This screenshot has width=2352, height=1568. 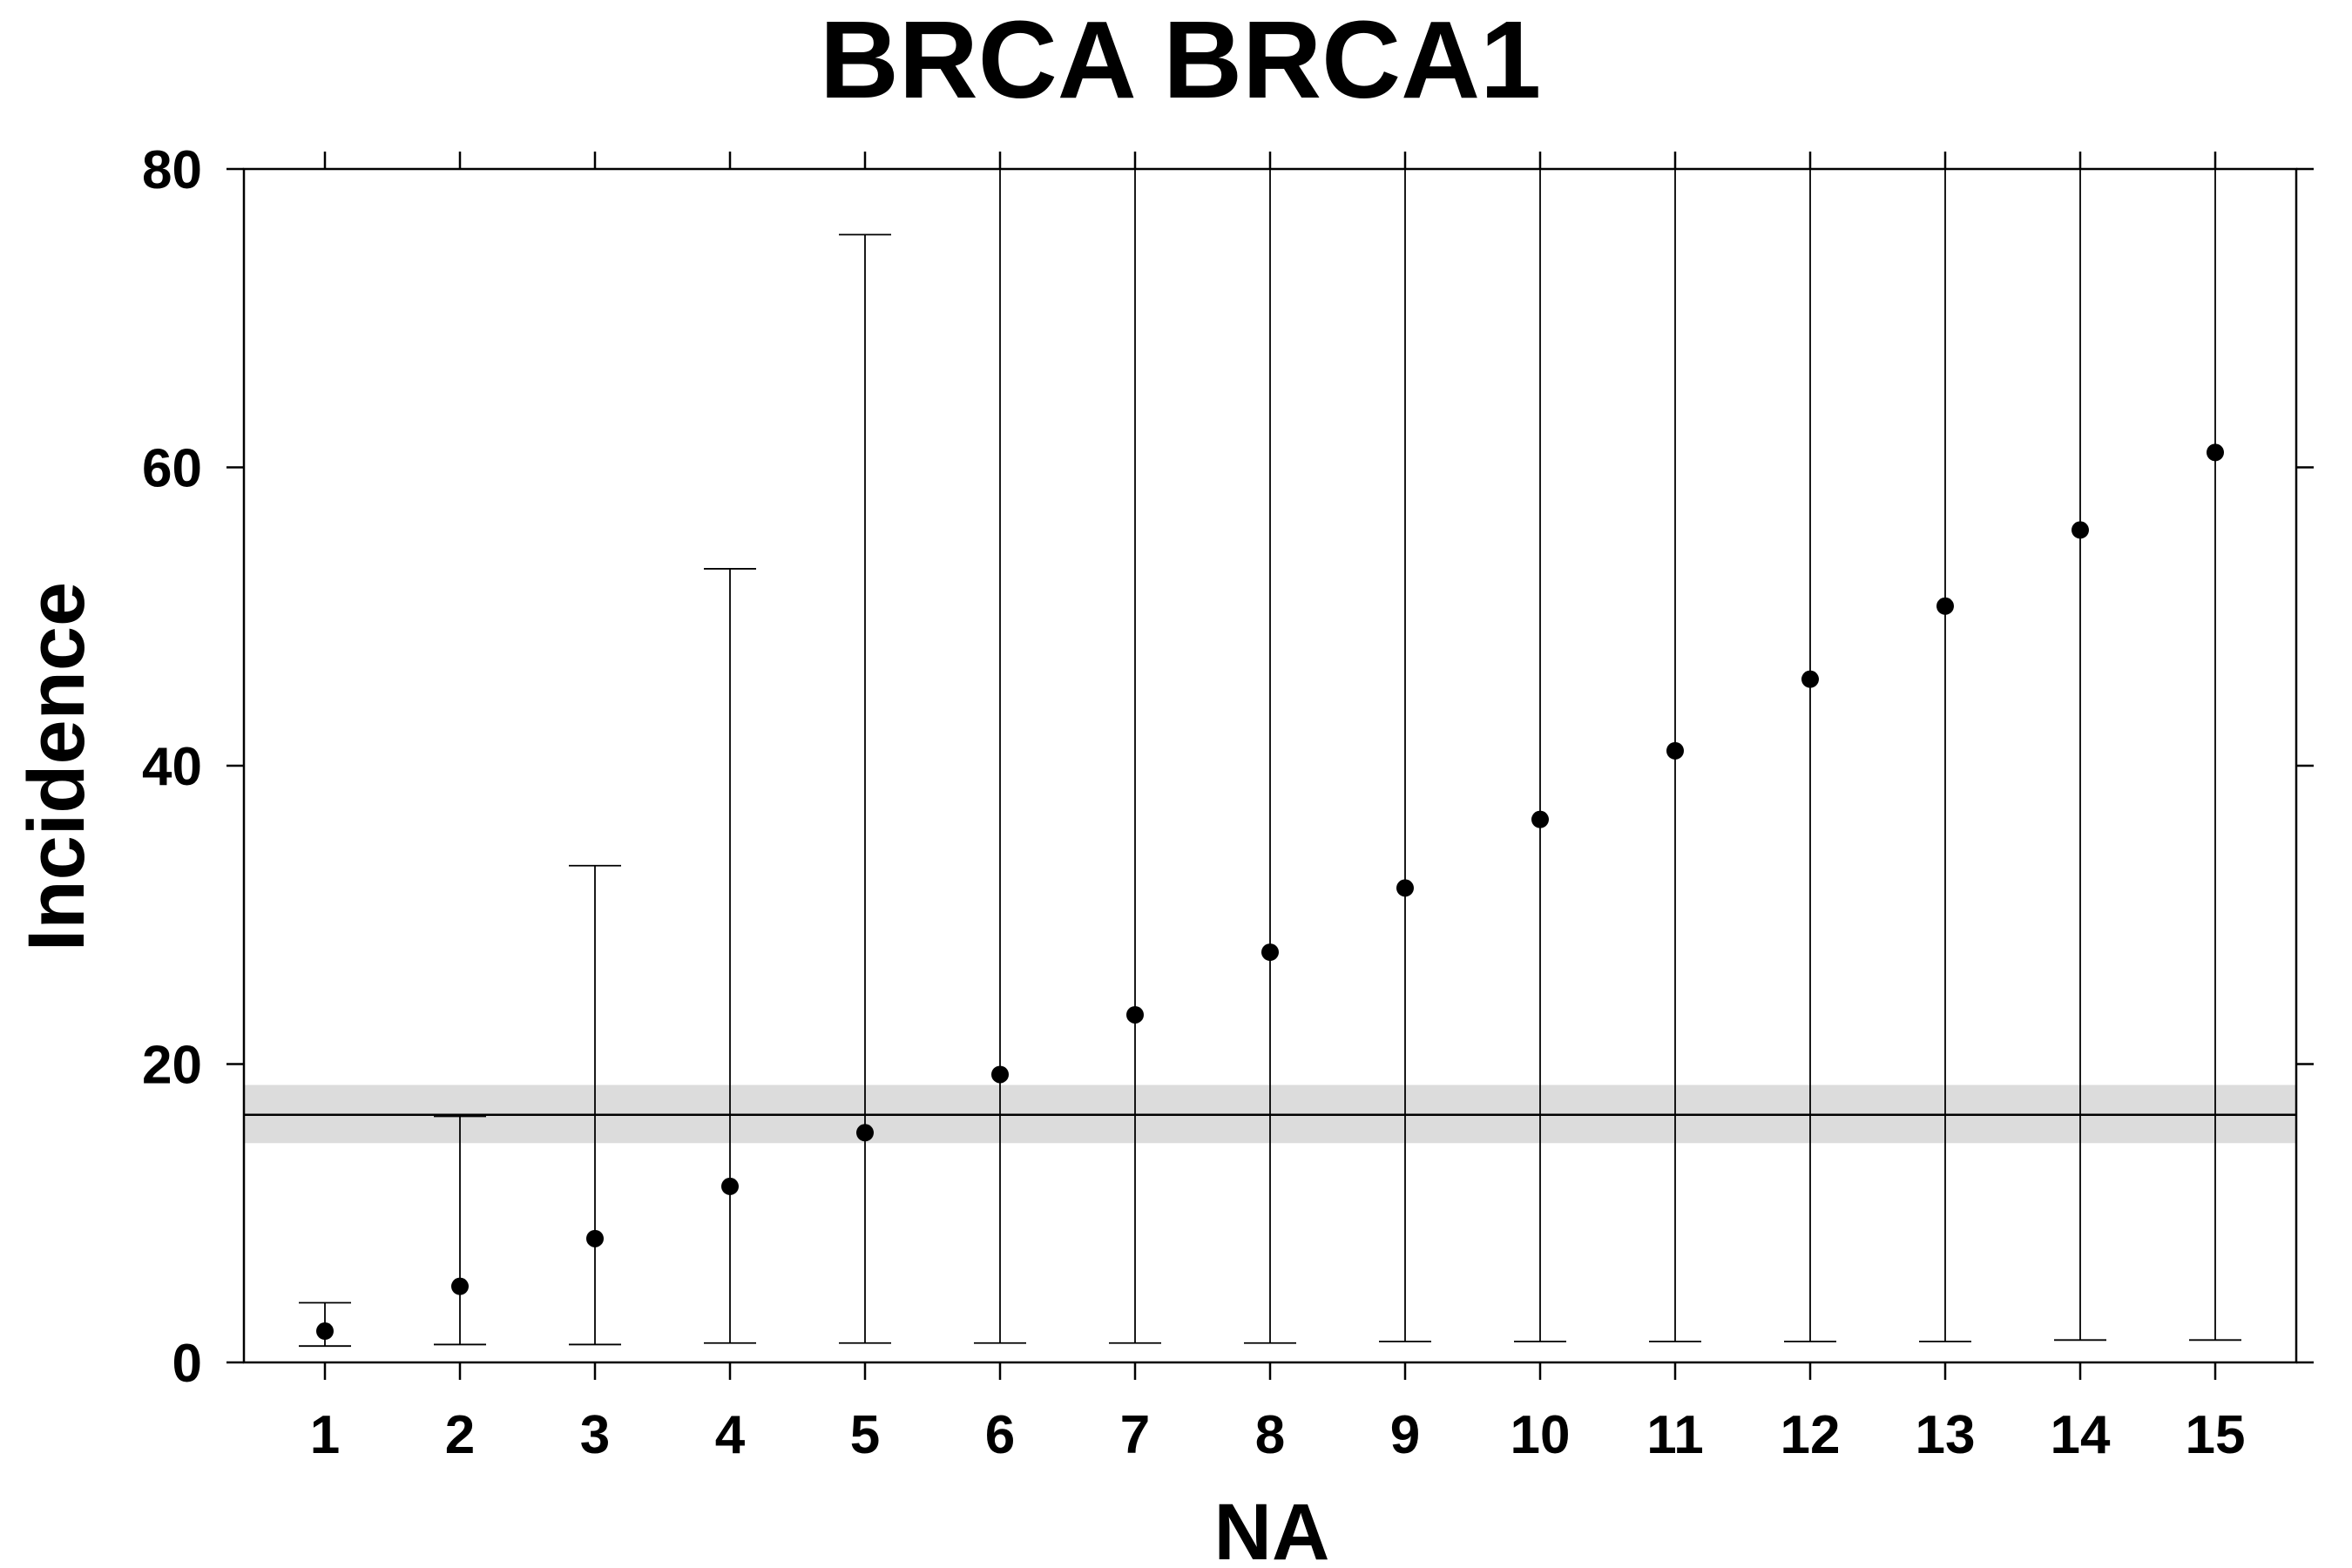 What do you see at coordinates (731, 1435) in the screenshot?
I see `x-tick-label-4: 4` at bounding box center [731, 1435].